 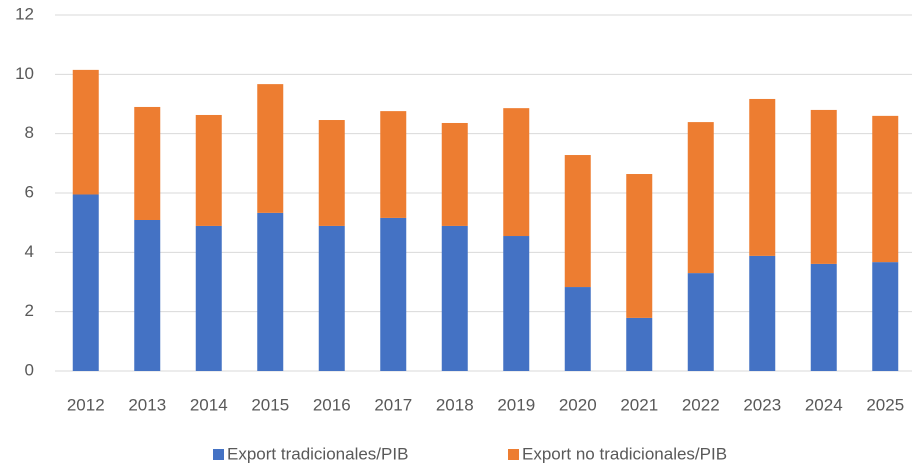 I want to click on y-tick-label: 0, so click(x=29, y=369).